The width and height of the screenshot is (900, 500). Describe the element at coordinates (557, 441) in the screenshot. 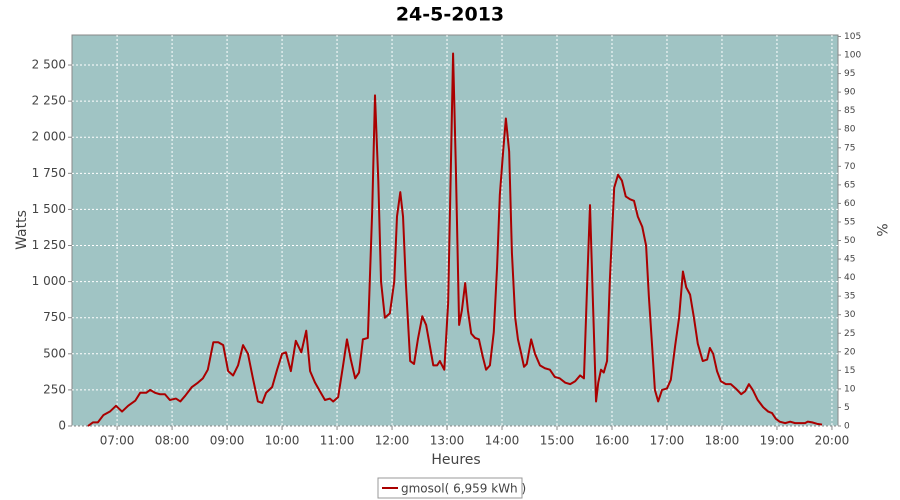

I see `x-tick-label: 15:00` at that location.